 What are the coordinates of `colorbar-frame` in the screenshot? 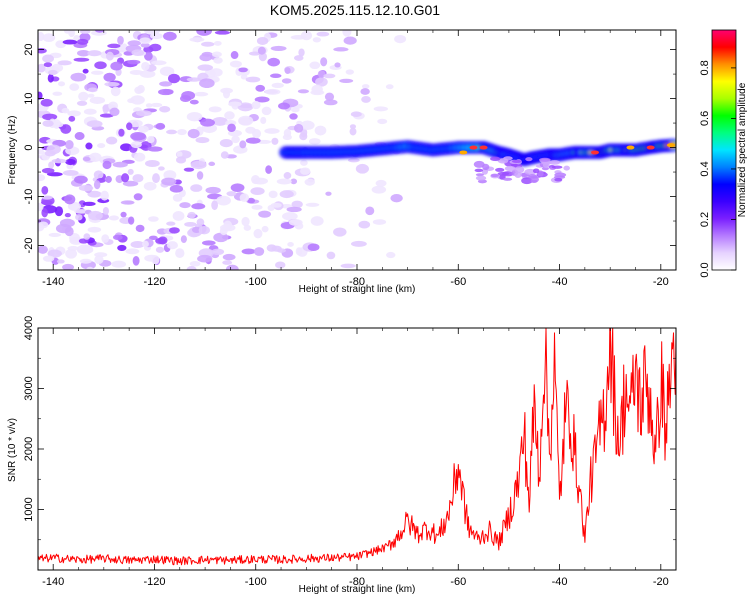 It's located at (724, 150).